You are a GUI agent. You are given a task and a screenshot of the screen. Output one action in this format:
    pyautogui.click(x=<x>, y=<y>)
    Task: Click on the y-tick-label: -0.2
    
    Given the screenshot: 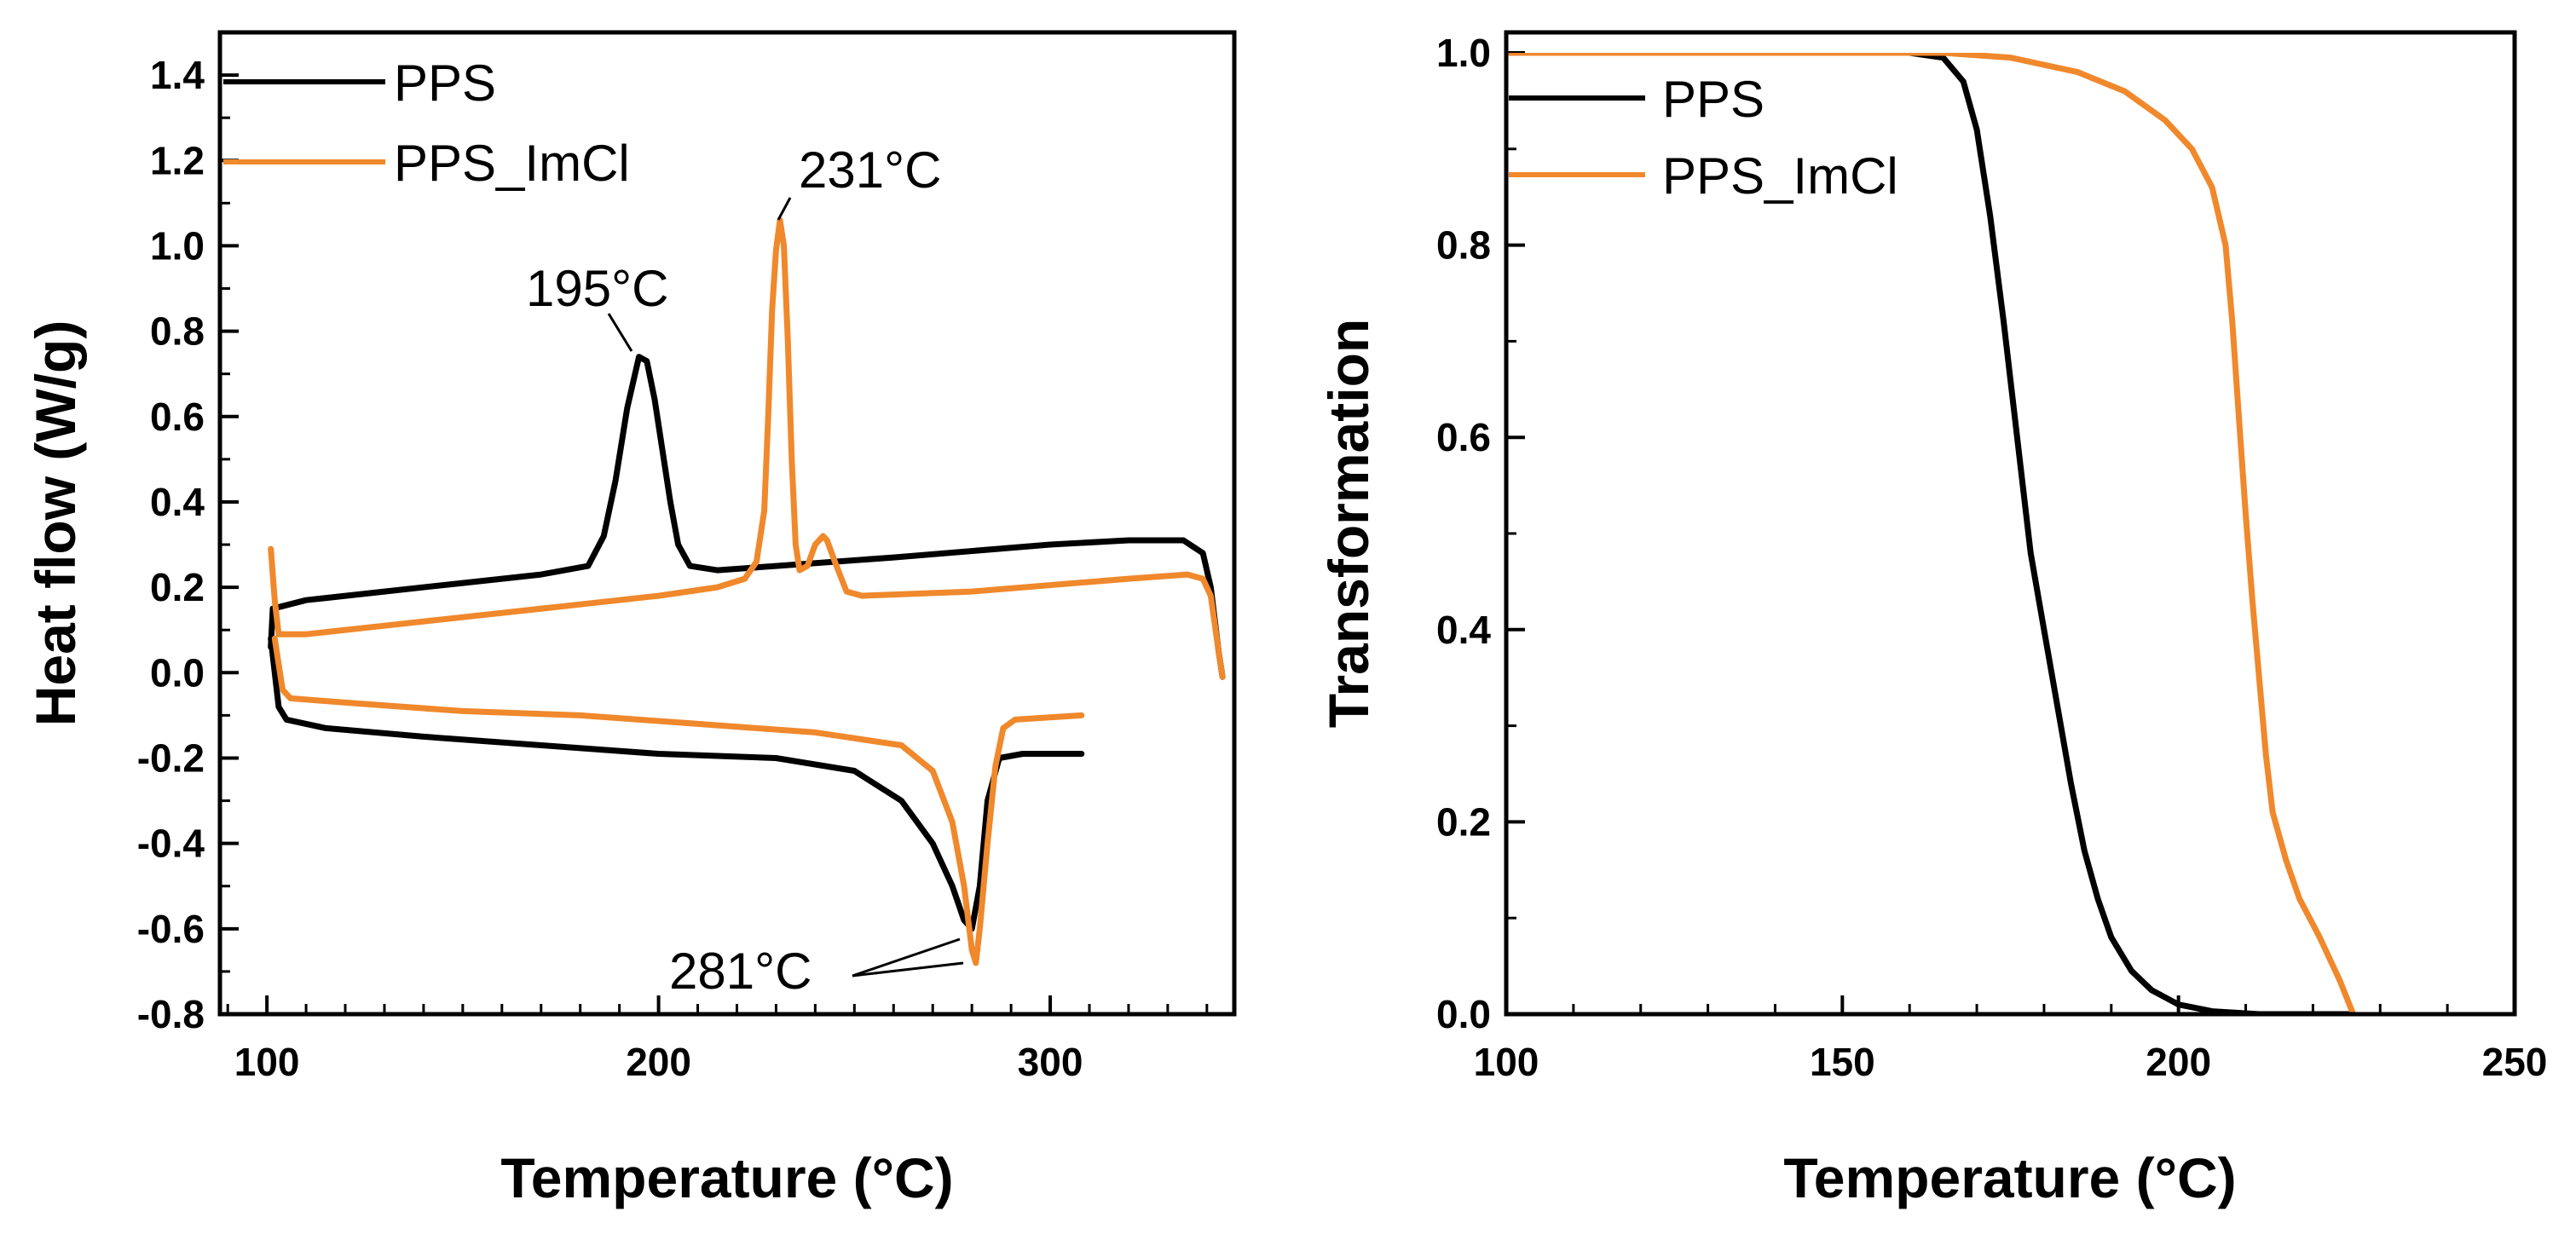 What is the action you would take?
    pyautogui.click(x=171, y=757)
    